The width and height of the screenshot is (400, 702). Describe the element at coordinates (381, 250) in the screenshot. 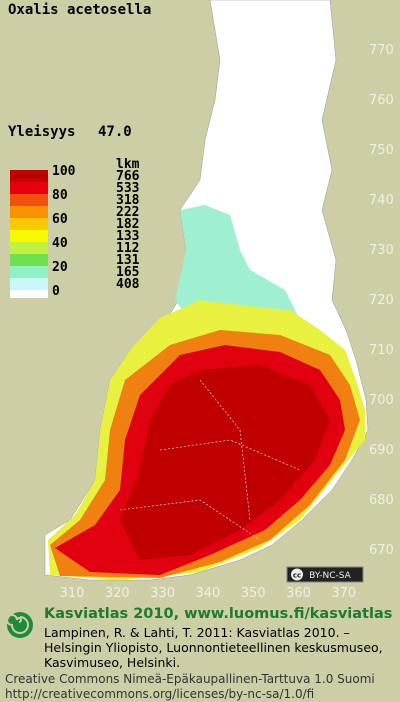

I see `northing-tick: 730` at that location.